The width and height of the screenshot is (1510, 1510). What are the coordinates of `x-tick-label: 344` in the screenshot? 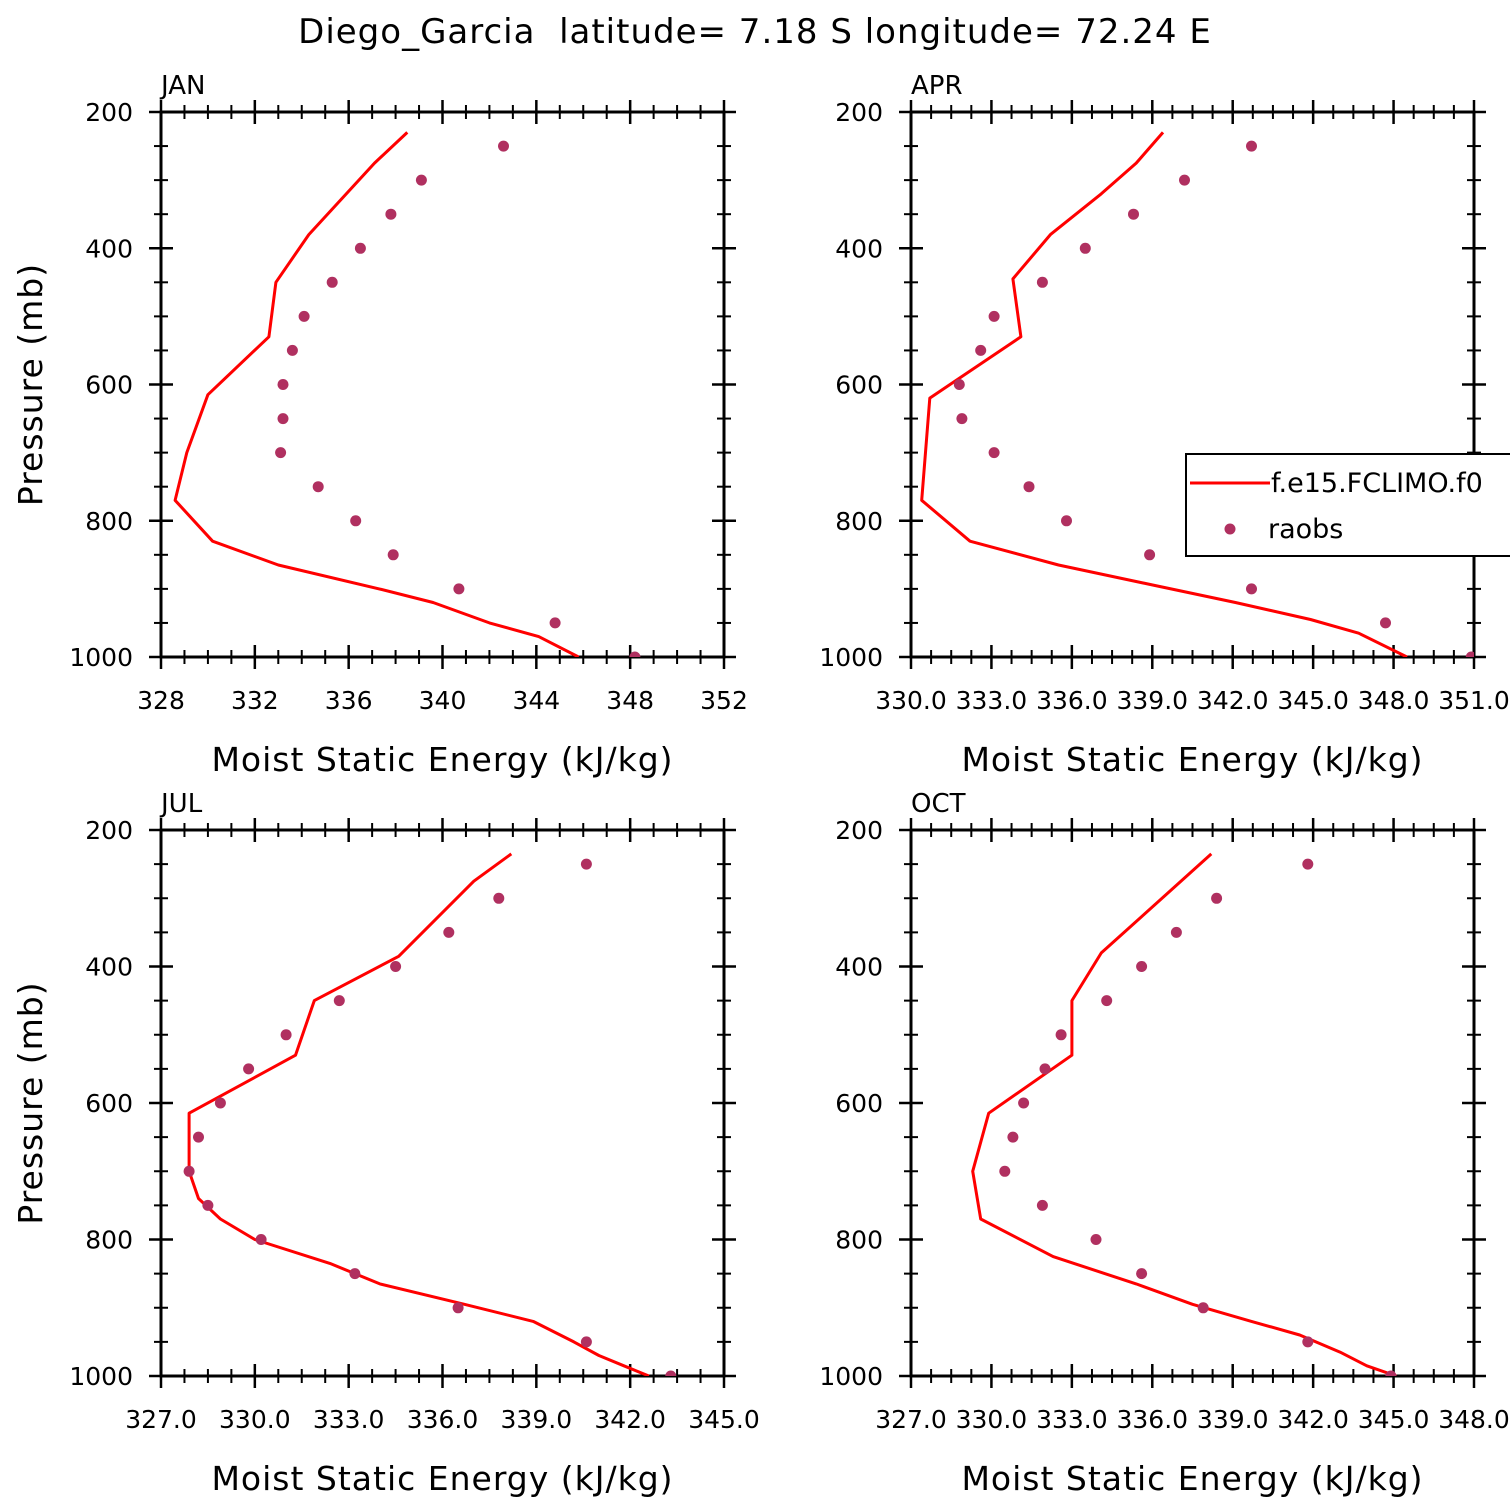 It's located at (536, 700).